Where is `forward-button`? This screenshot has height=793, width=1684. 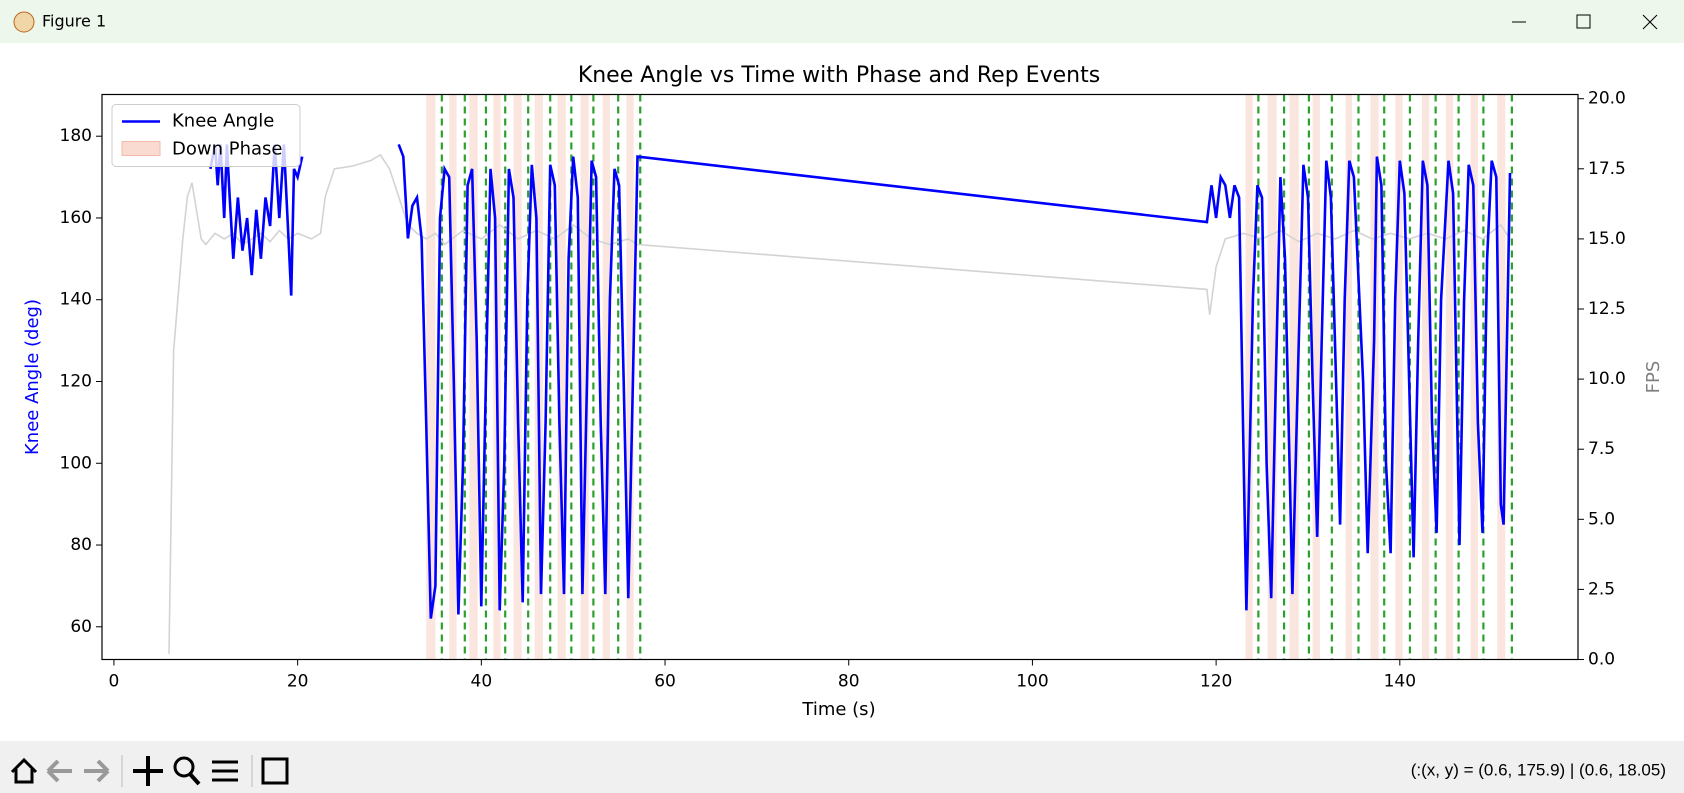 forward-button is located at coordinates (97, 771).